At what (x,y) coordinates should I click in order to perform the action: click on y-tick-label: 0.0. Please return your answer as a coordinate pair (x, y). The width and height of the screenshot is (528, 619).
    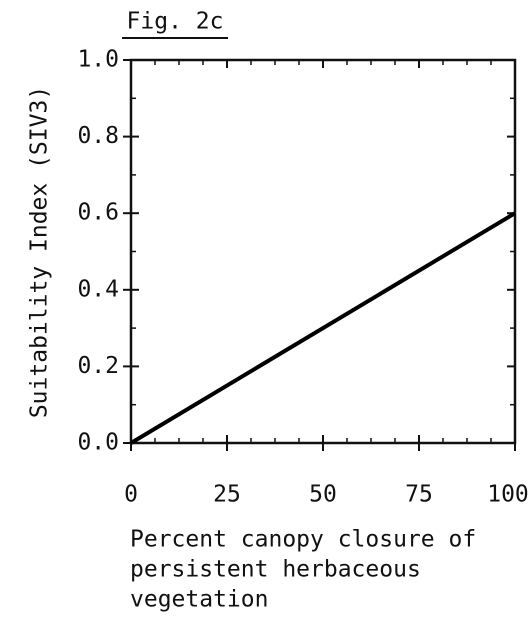
    Looking at the image, I should click on (98, 443).